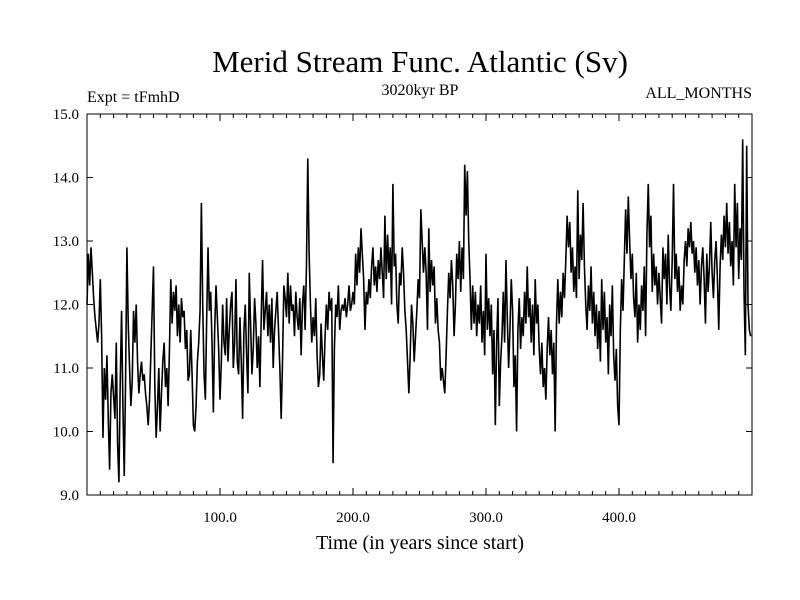 This screenshot has height=600, width=800. What do you see at coordinates (698, 93) in the screenshot?
I see `months-label: ALL_MONTHS` at bounding box center [698, 93].